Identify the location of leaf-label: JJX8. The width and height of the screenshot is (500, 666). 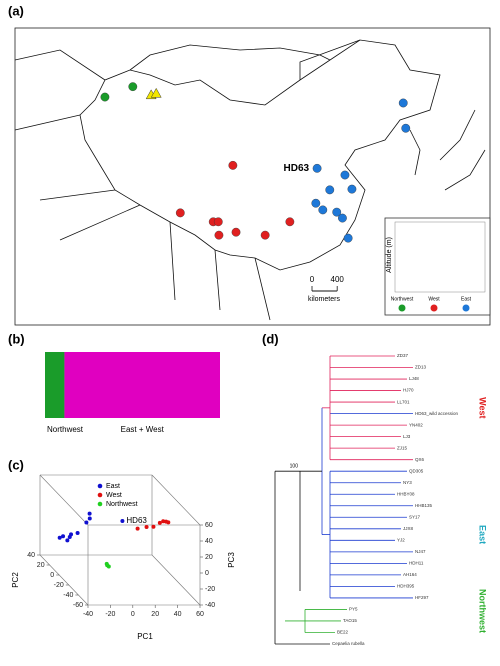
(408, 528).